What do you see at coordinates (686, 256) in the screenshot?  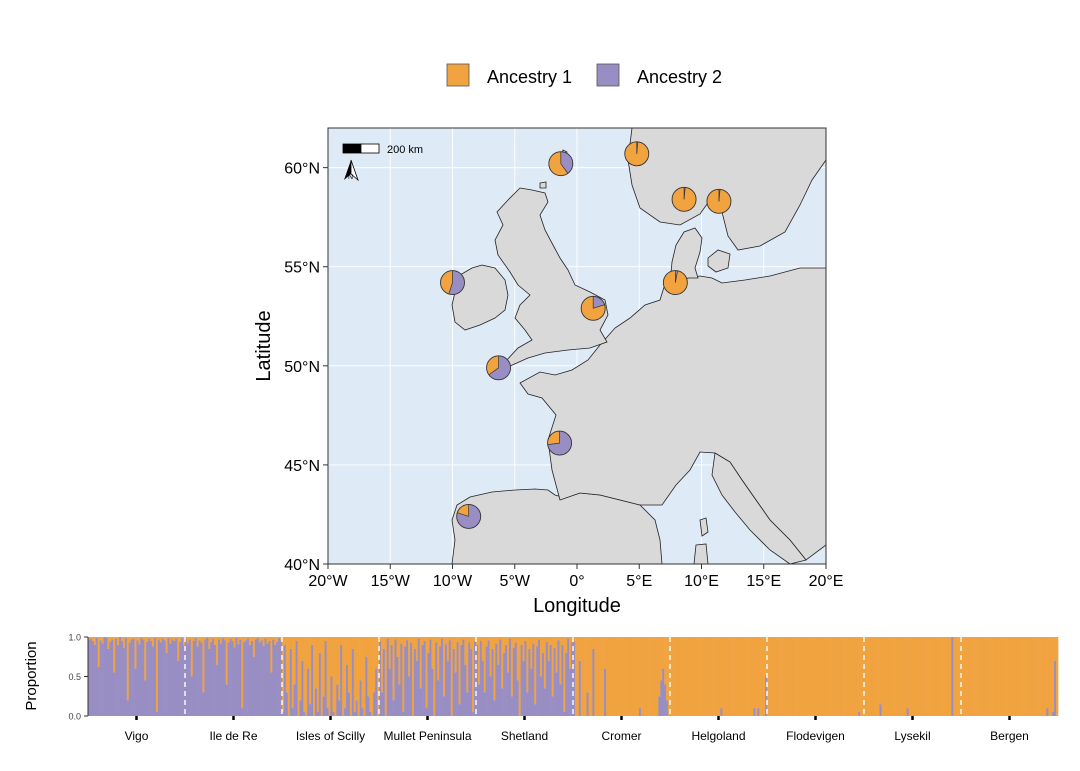 I see `land-jutland` at bounding box center [686, 256].